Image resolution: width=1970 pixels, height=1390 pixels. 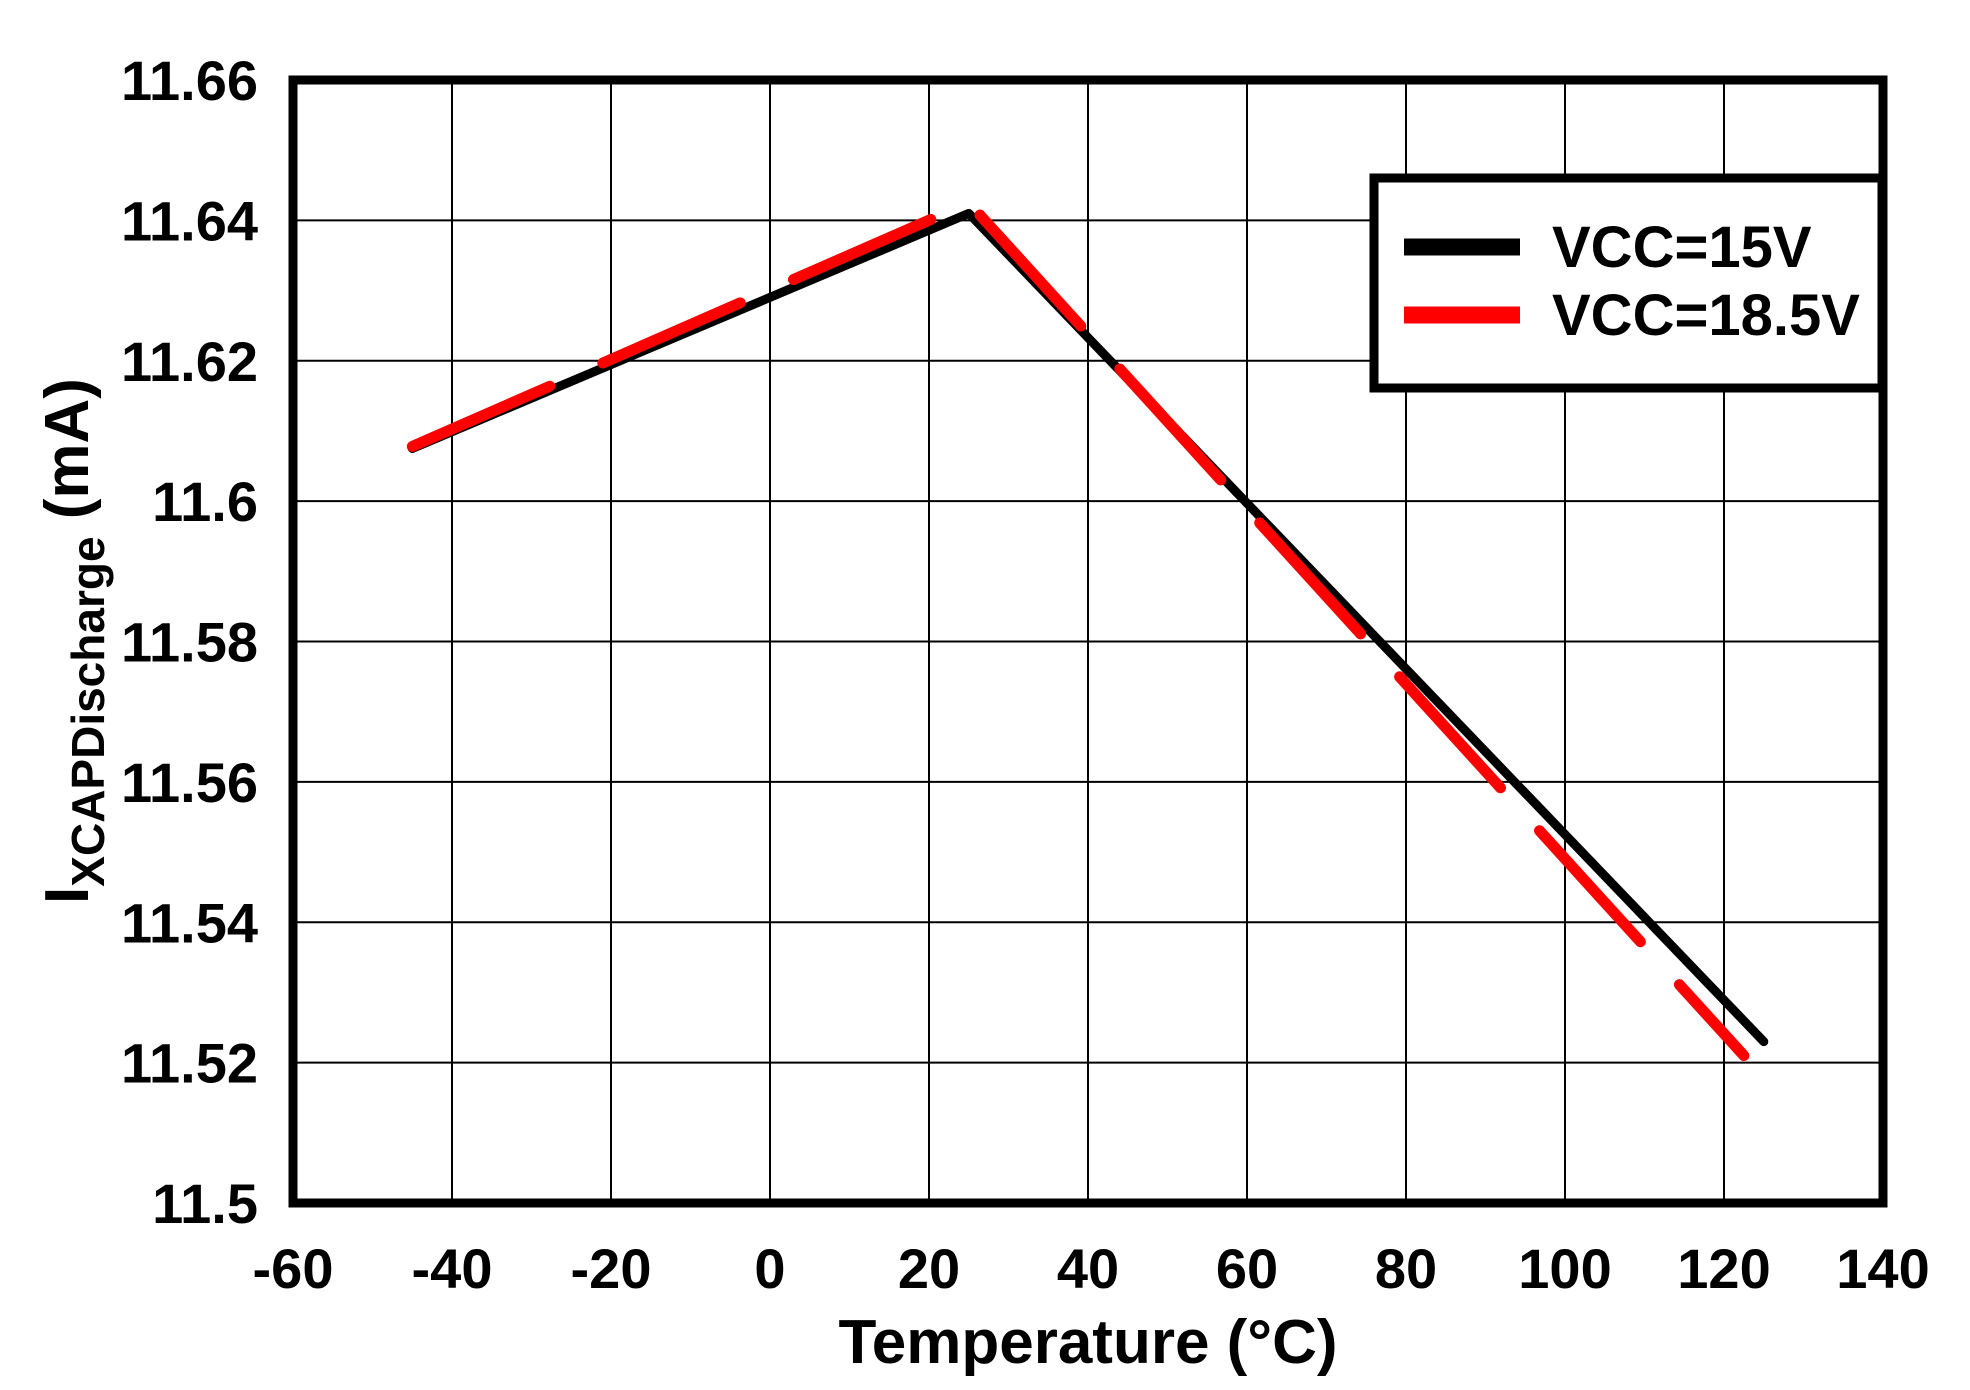 What do you see at coordinates (67, 457) in the screenshot?
I see `y-axis-title-unit: (mA)` at bounding box center [67, 457].